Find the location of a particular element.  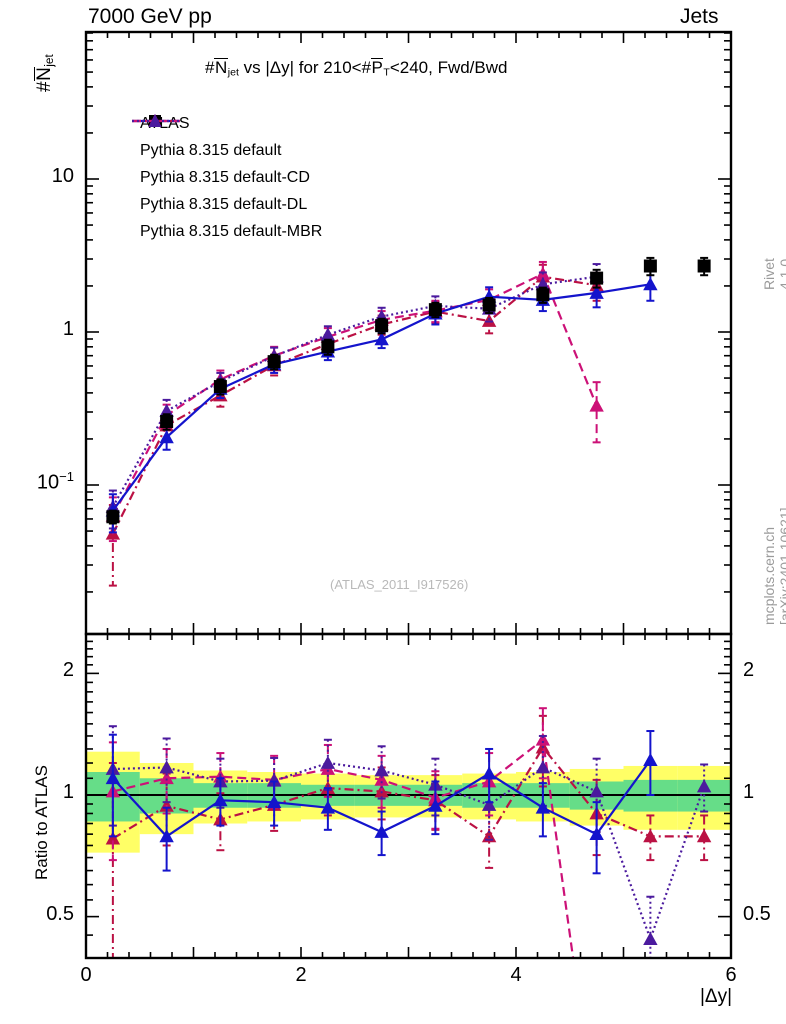

analysis-category-label: Jets is located at coordinates (699, 16).